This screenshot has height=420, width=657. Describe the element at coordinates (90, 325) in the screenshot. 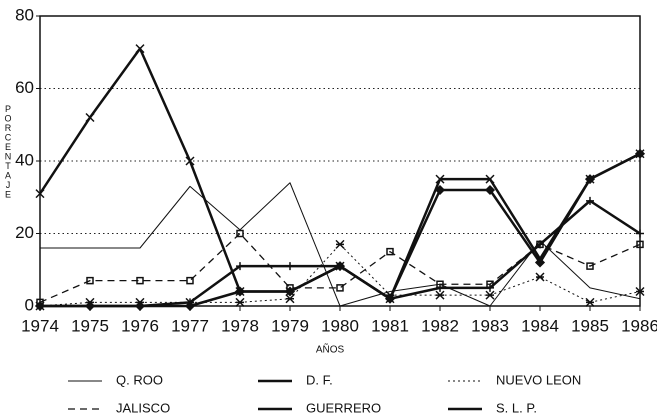

I see `x-tick-label: 1975` at that location.